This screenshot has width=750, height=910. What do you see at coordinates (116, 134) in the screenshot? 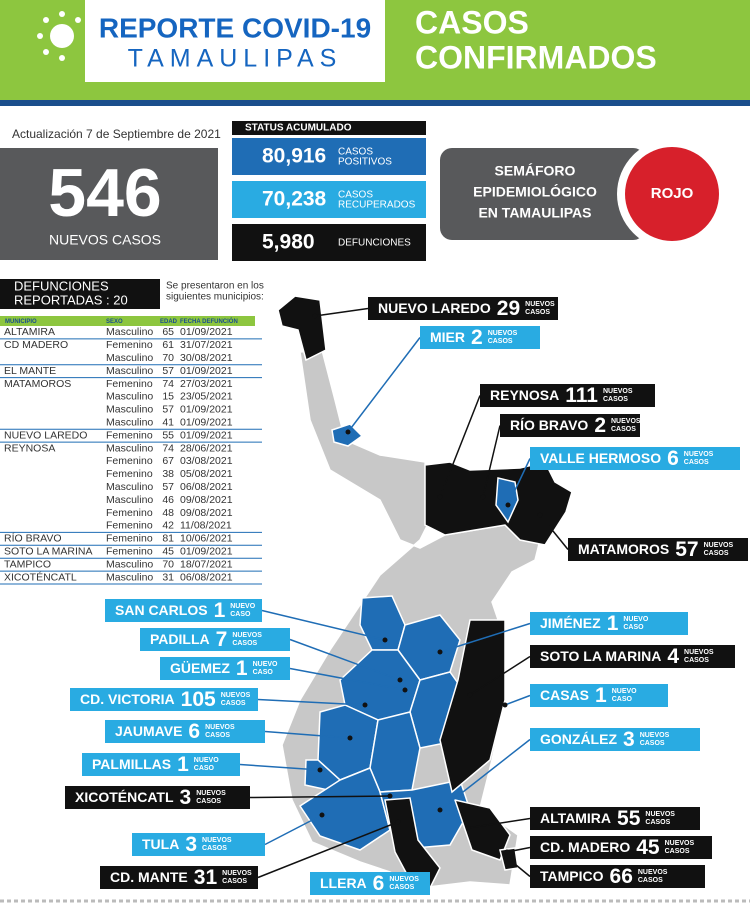
I see `update-date: Actualización 7 de Septiembre de 2021` at bounding box center [116, 134].